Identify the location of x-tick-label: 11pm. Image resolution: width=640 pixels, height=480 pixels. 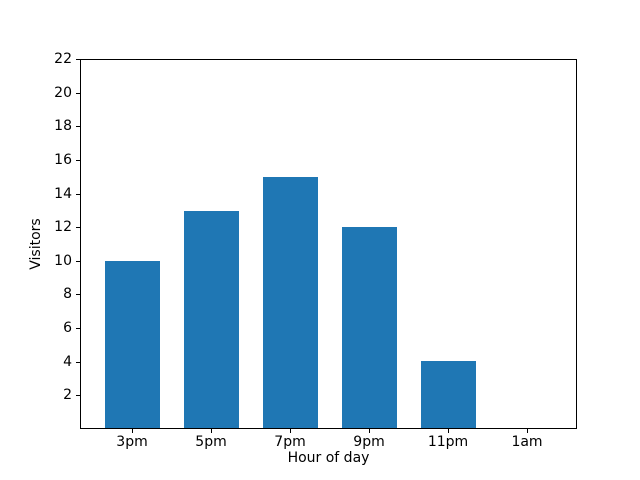
(448, 442).